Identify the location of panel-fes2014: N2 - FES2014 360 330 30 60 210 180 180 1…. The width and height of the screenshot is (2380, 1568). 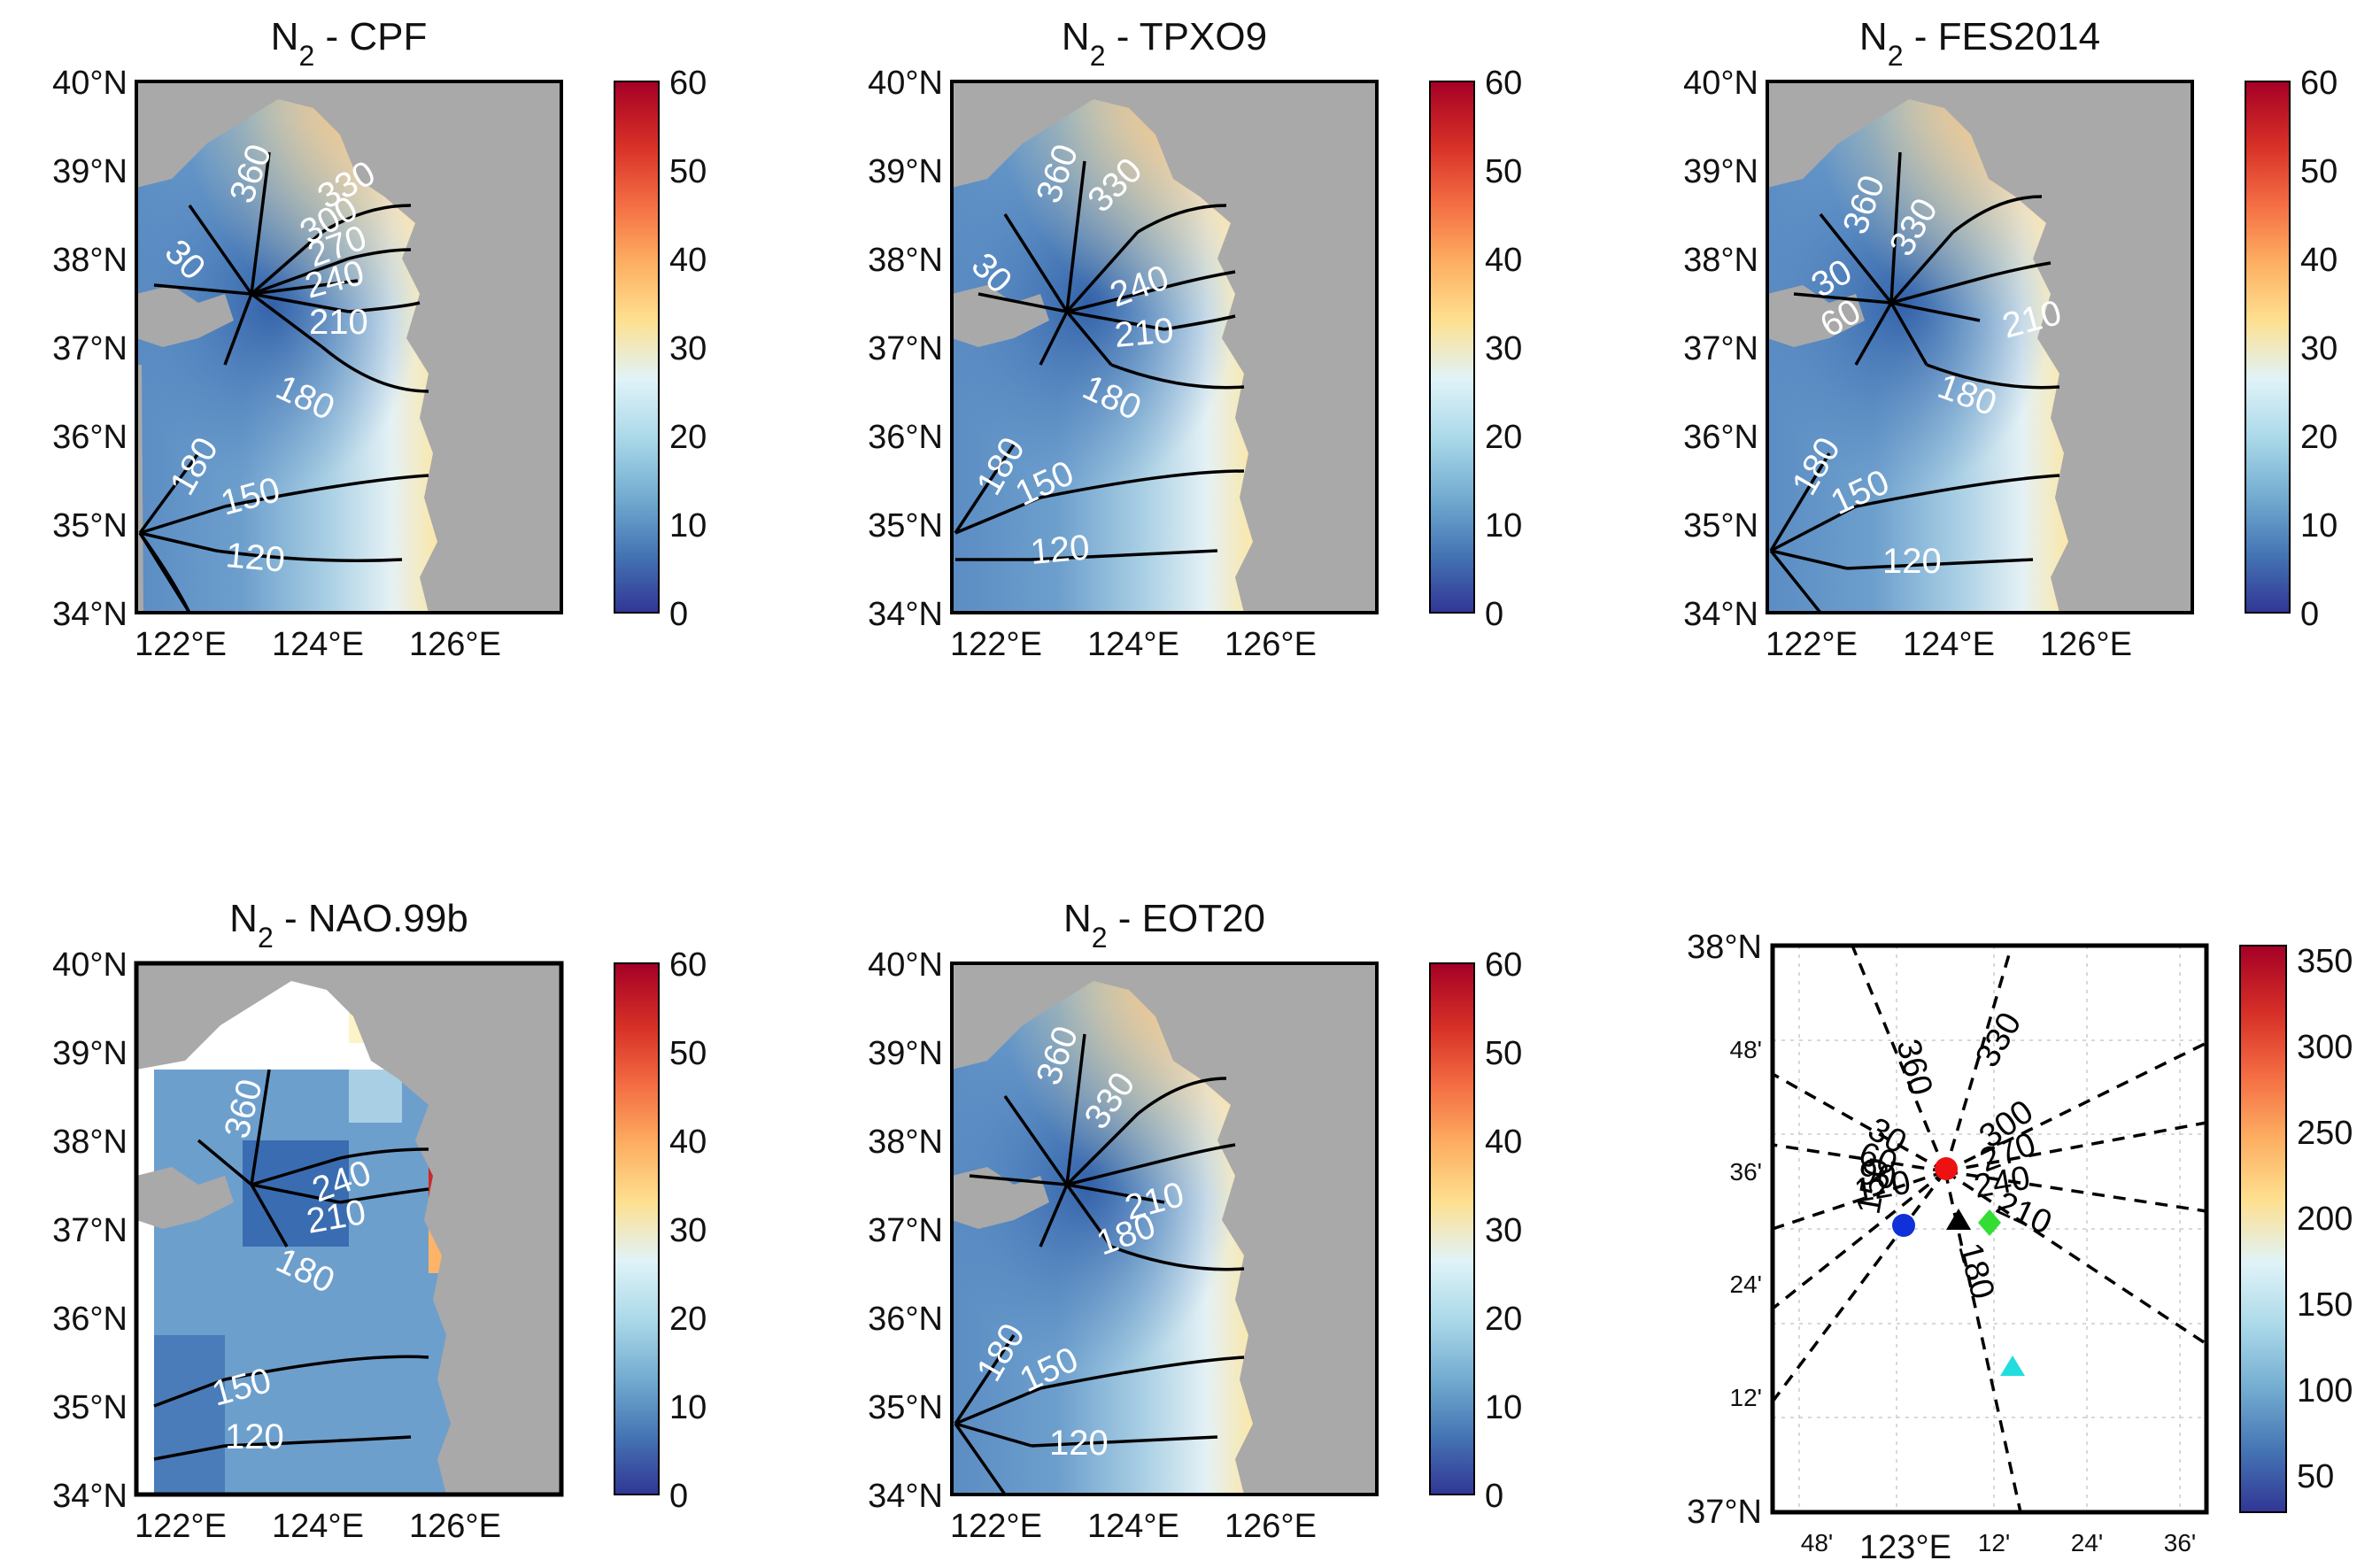
(2010, 339).